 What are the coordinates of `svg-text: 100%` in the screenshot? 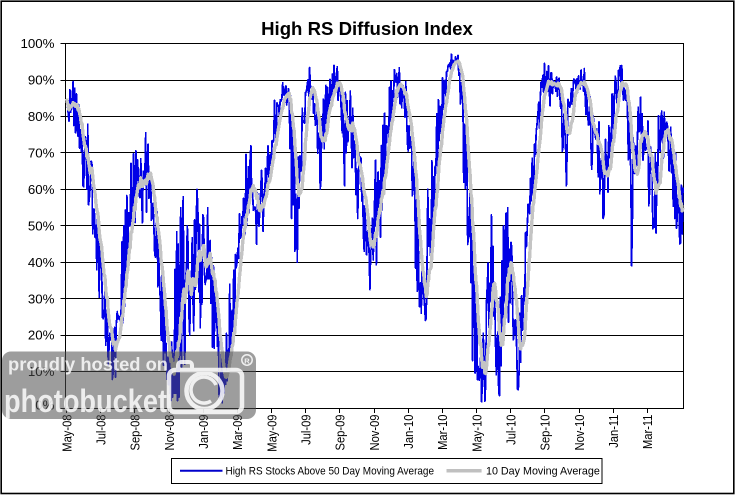 It's located at (37, 43).